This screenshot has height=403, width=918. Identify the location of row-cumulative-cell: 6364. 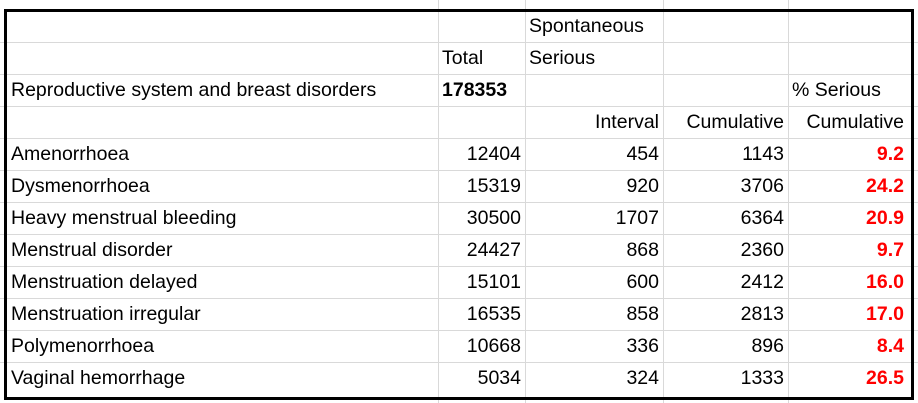
(762, 218).